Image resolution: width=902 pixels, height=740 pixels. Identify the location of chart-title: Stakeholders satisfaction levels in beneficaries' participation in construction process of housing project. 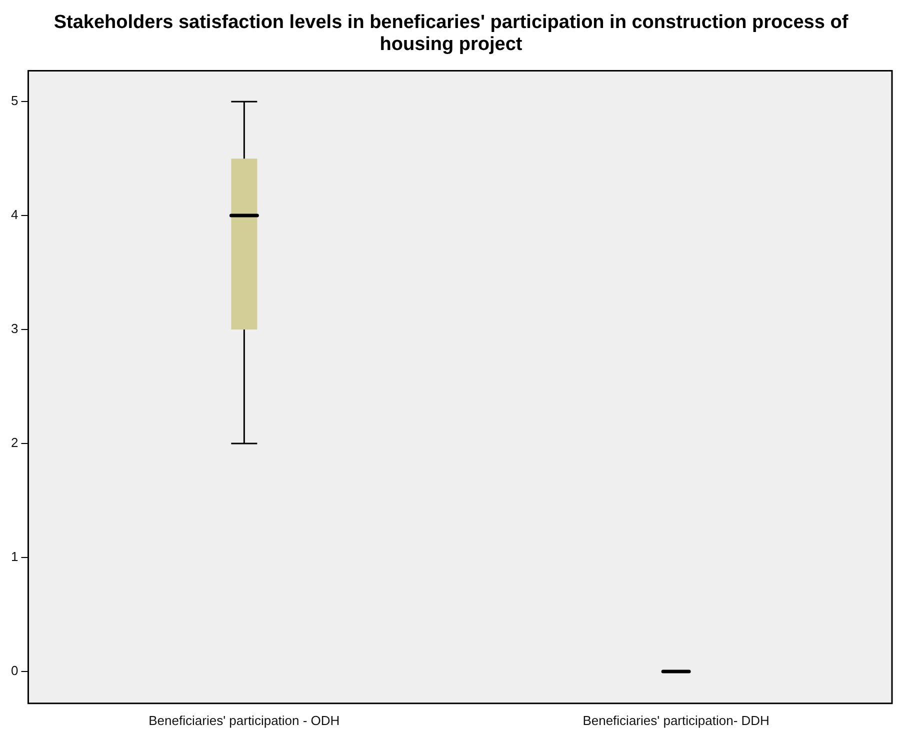
(451, 34).